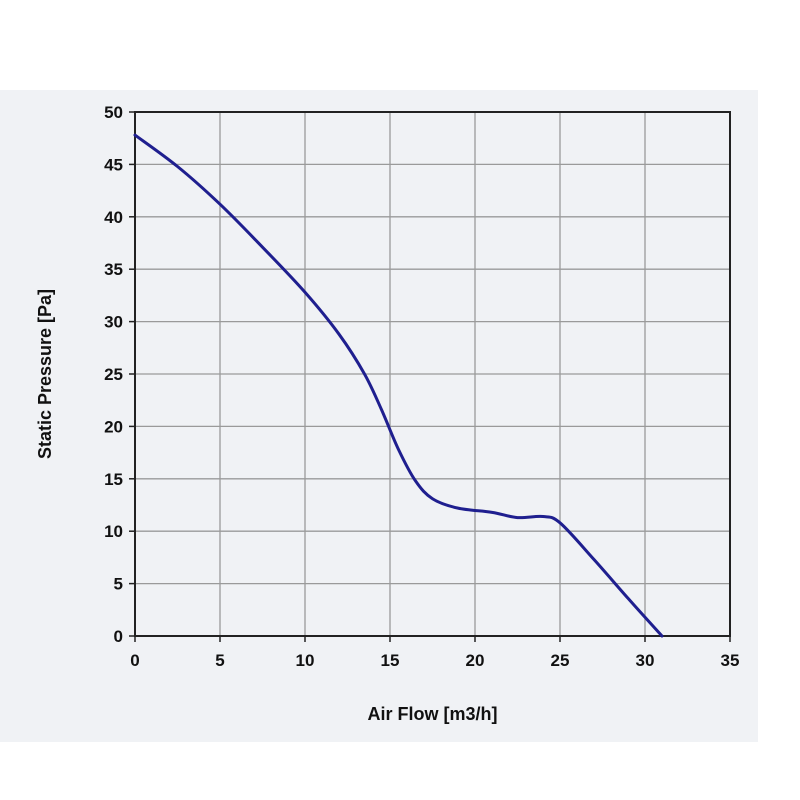 The height and width of the screenshot is (800, 800). Describe the element at coordinates (113, 164) in the screenshot. I see `y-tick-label: 45` at that location.